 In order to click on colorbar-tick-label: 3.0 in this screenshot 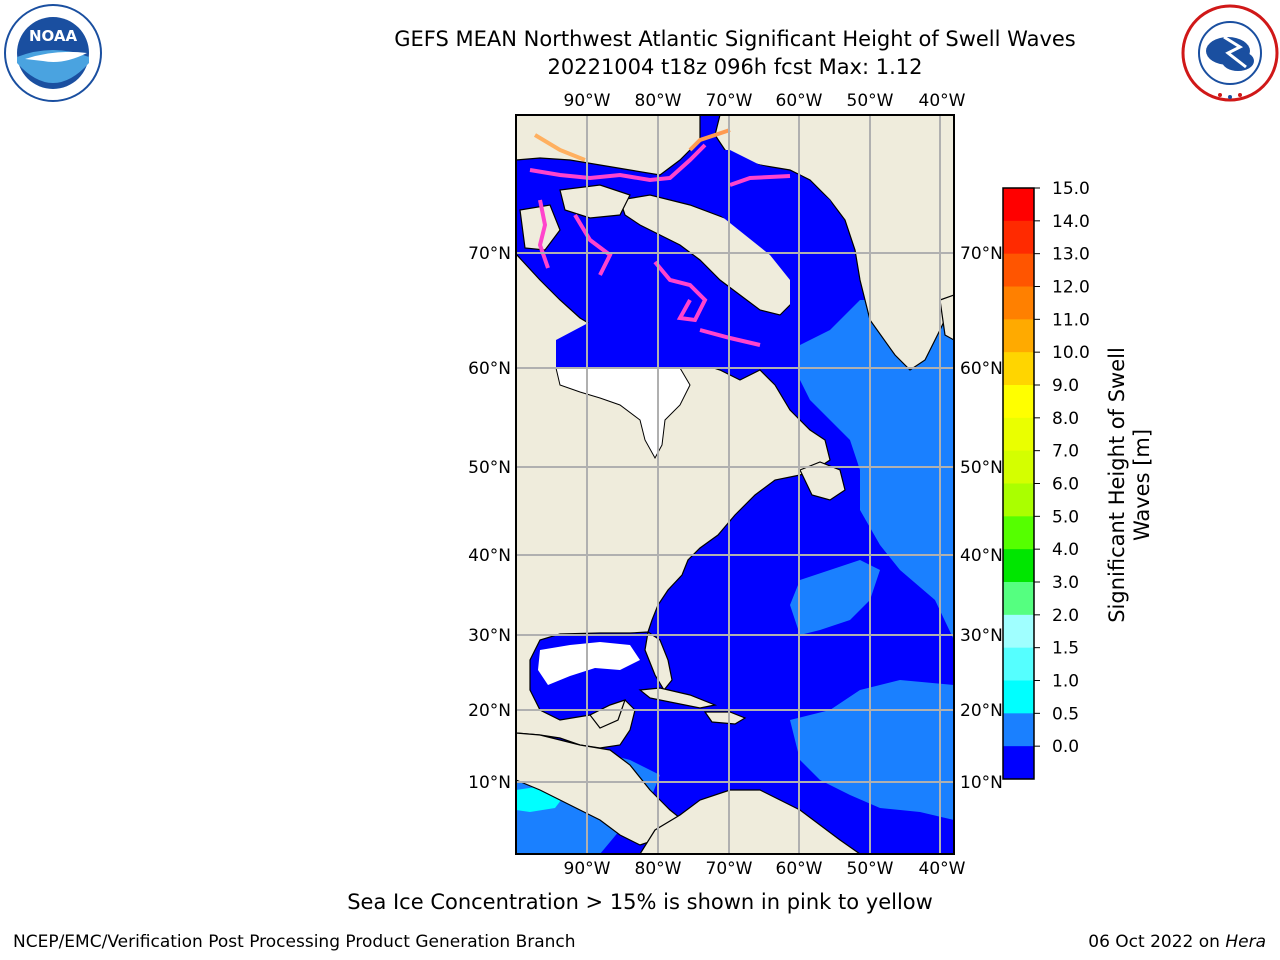, I will do `click(1065, 583)`.